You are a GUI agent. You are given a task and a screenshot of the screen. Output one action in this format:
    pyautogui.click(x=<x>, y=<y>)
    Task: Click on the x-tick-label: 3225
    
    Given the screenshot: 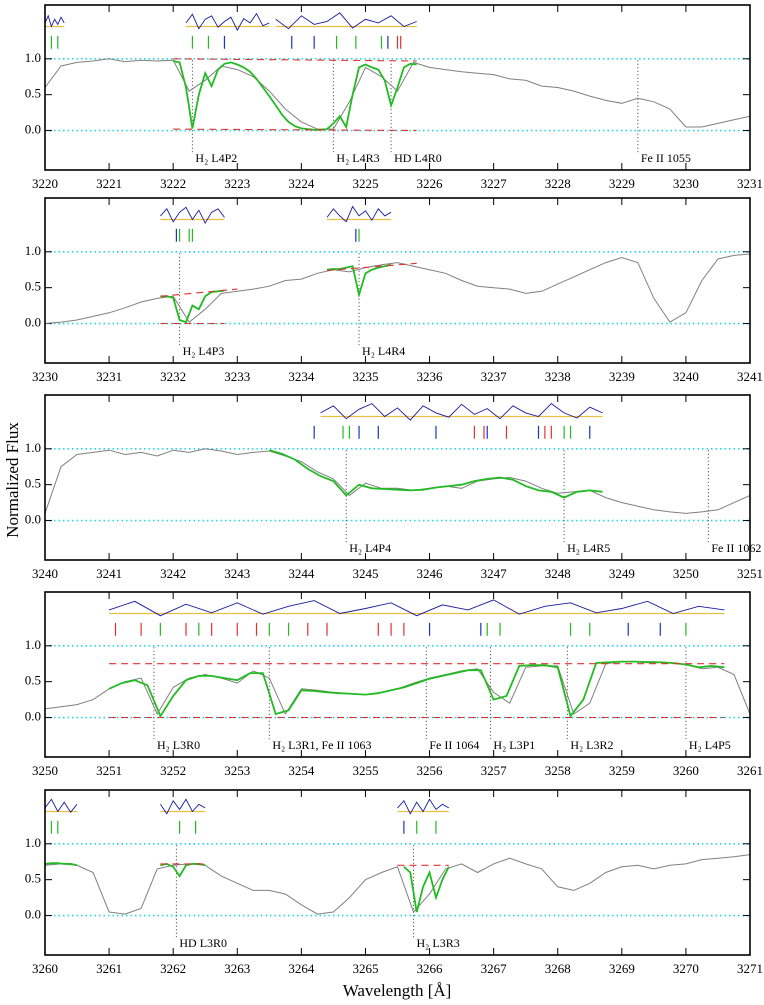 What is the action you would take?
    pyautogui.click(x=365, y=183)
    